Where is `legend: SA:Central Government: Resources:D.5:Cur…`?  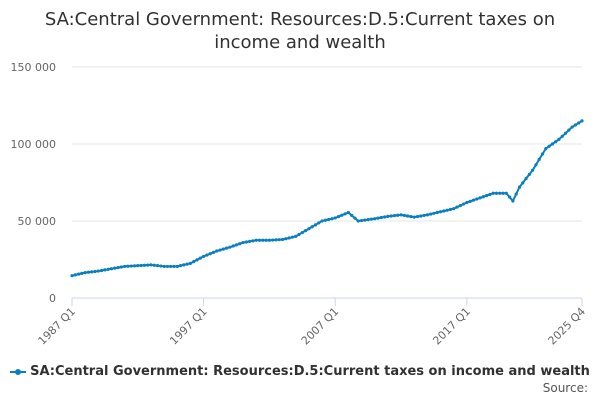 legend: SA:Central Government: Resources:D.5:Cur… is located at coordinates (300, 371).